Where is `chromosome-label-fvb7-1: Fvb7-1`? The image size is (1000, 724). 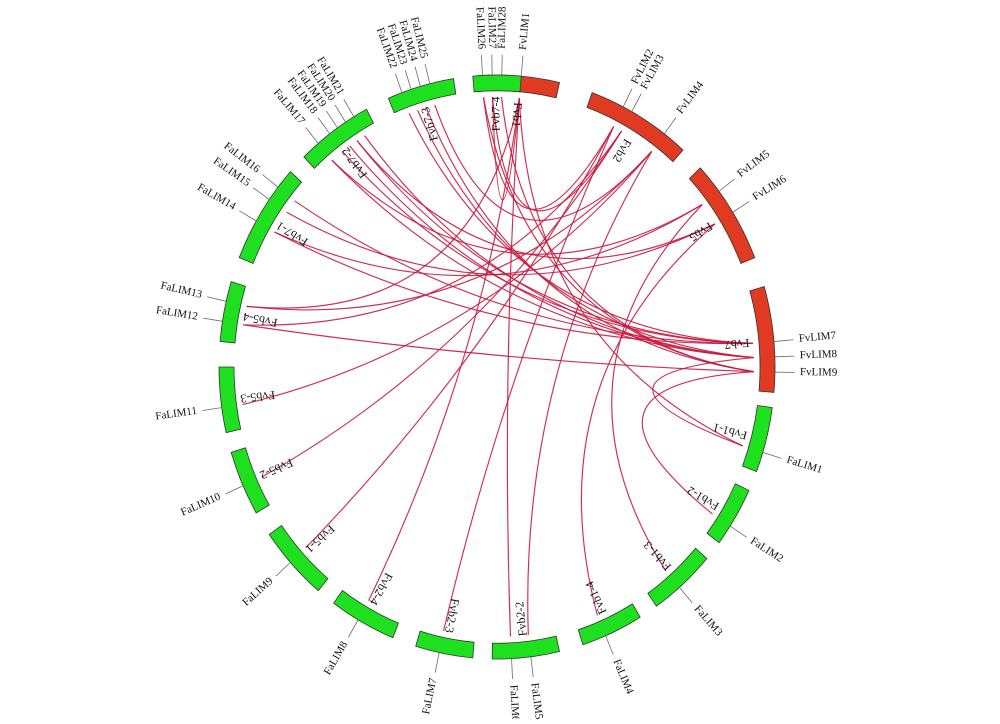
chromosome-label-fvb7-1: Fvb7-1 is located at coordinates (292, 234).